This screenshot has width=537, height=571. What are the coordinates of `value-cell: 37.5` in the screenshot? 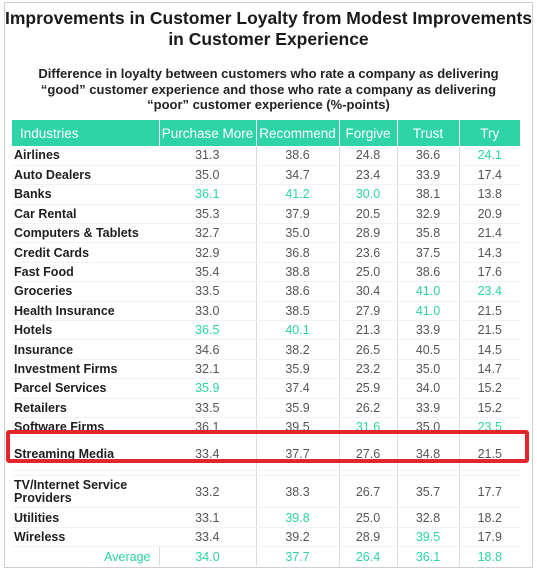 It's located at (428, 252).